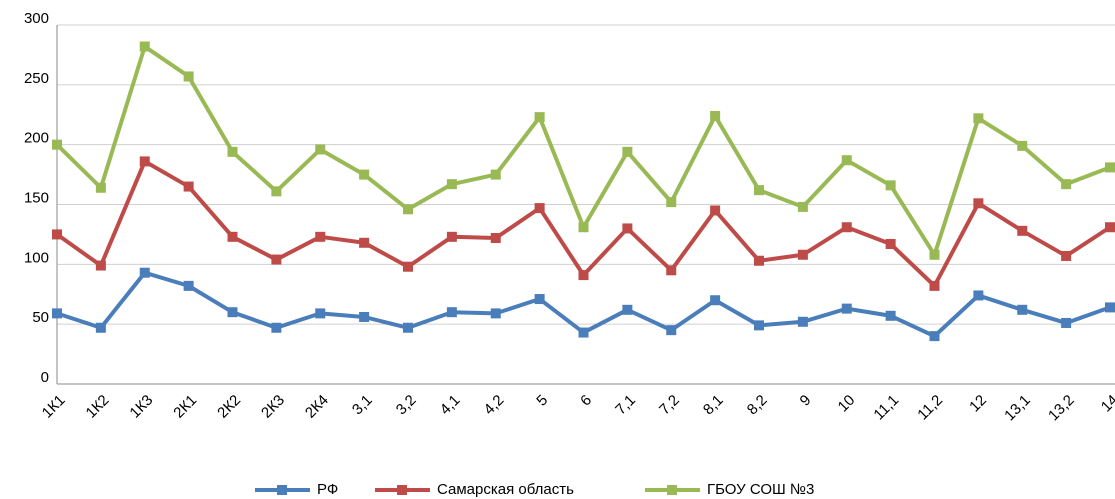 This screenshot has height=499, width=1115. I want to click on x-tick-label: 2К2, so click(229, 407).